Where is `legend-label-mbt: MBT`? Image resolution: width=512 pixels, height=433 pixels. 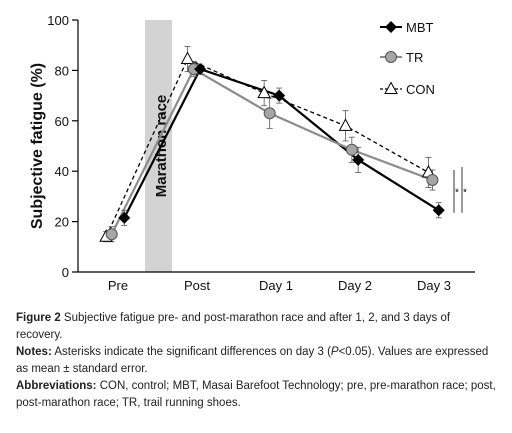 legend-label-mbt: MBT is located at coordinates (420, 27).